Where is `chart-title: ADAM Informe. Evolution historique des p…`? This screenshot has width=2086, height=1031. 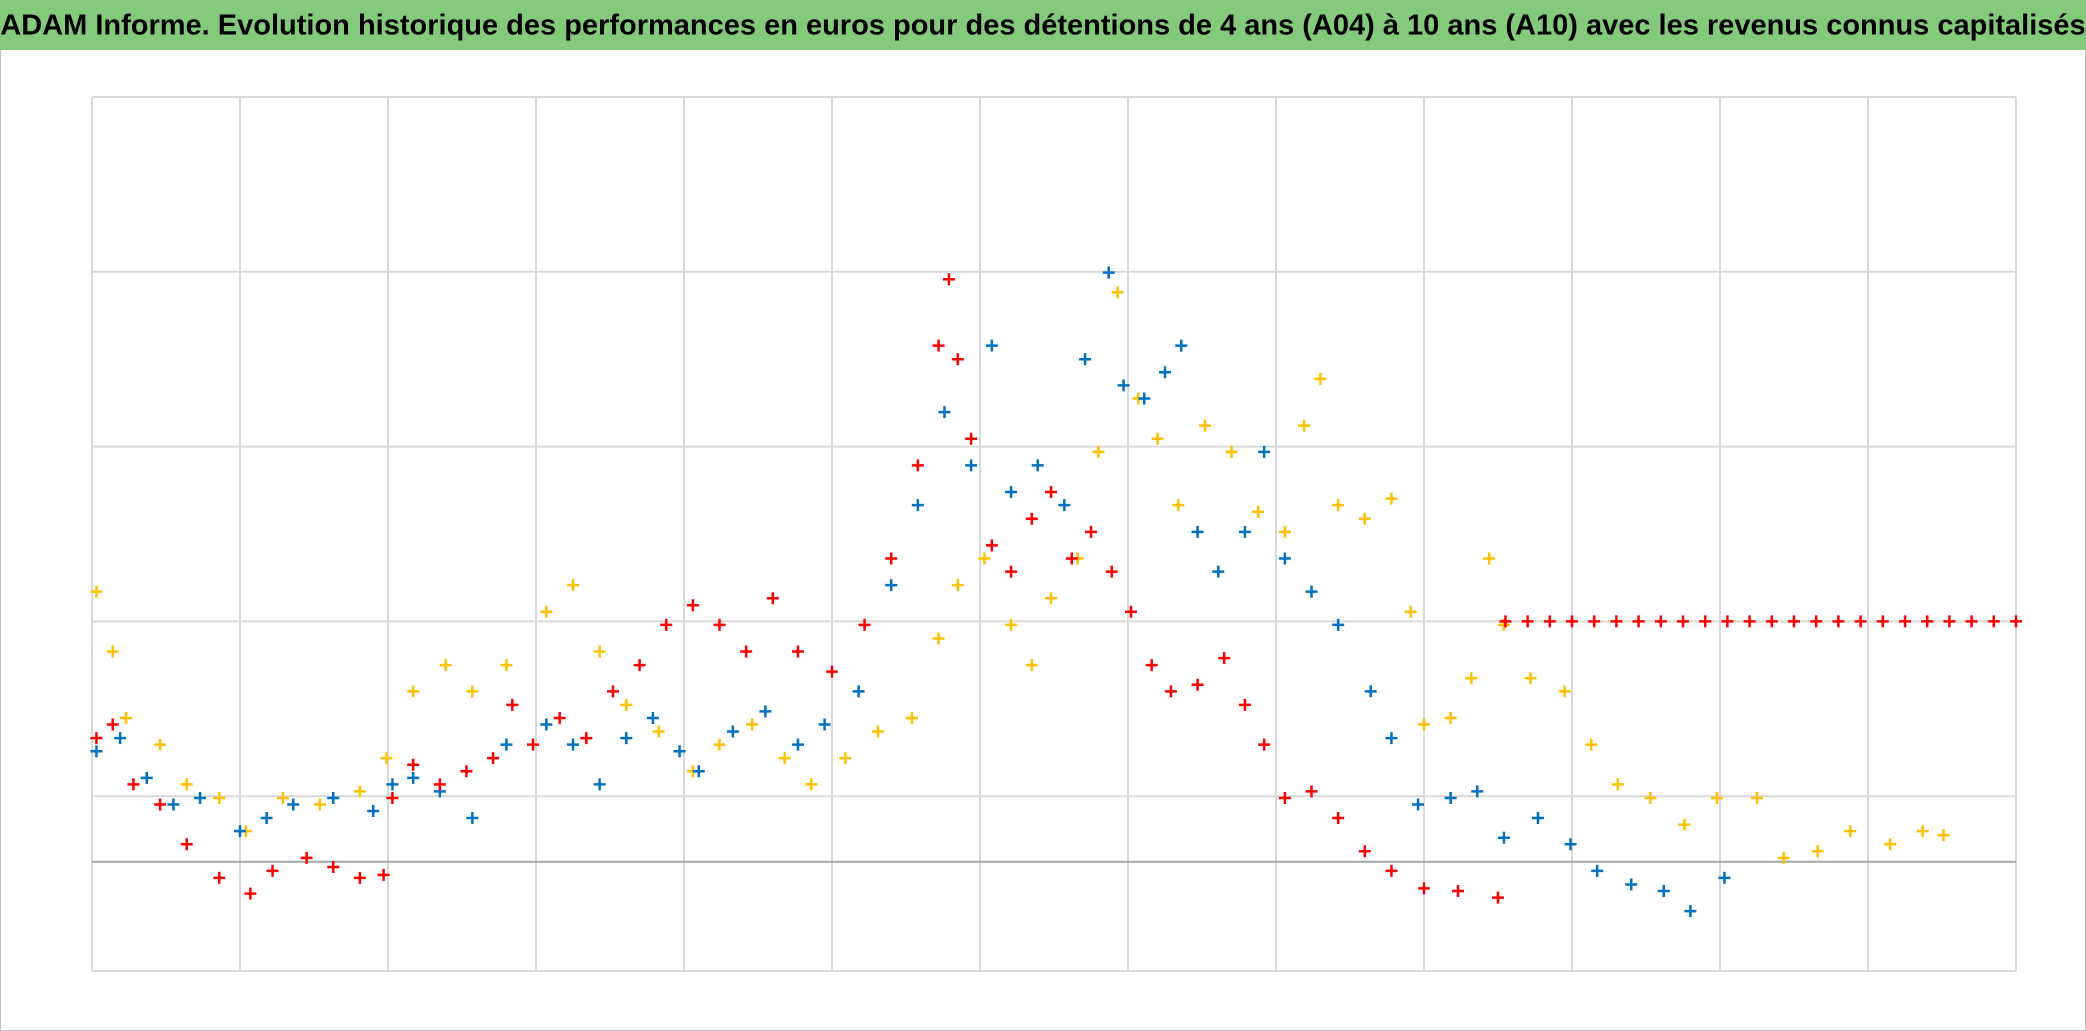 chart-title: ADAM Informe. Evolution historique des p… is located at coordinates (1042, 26).